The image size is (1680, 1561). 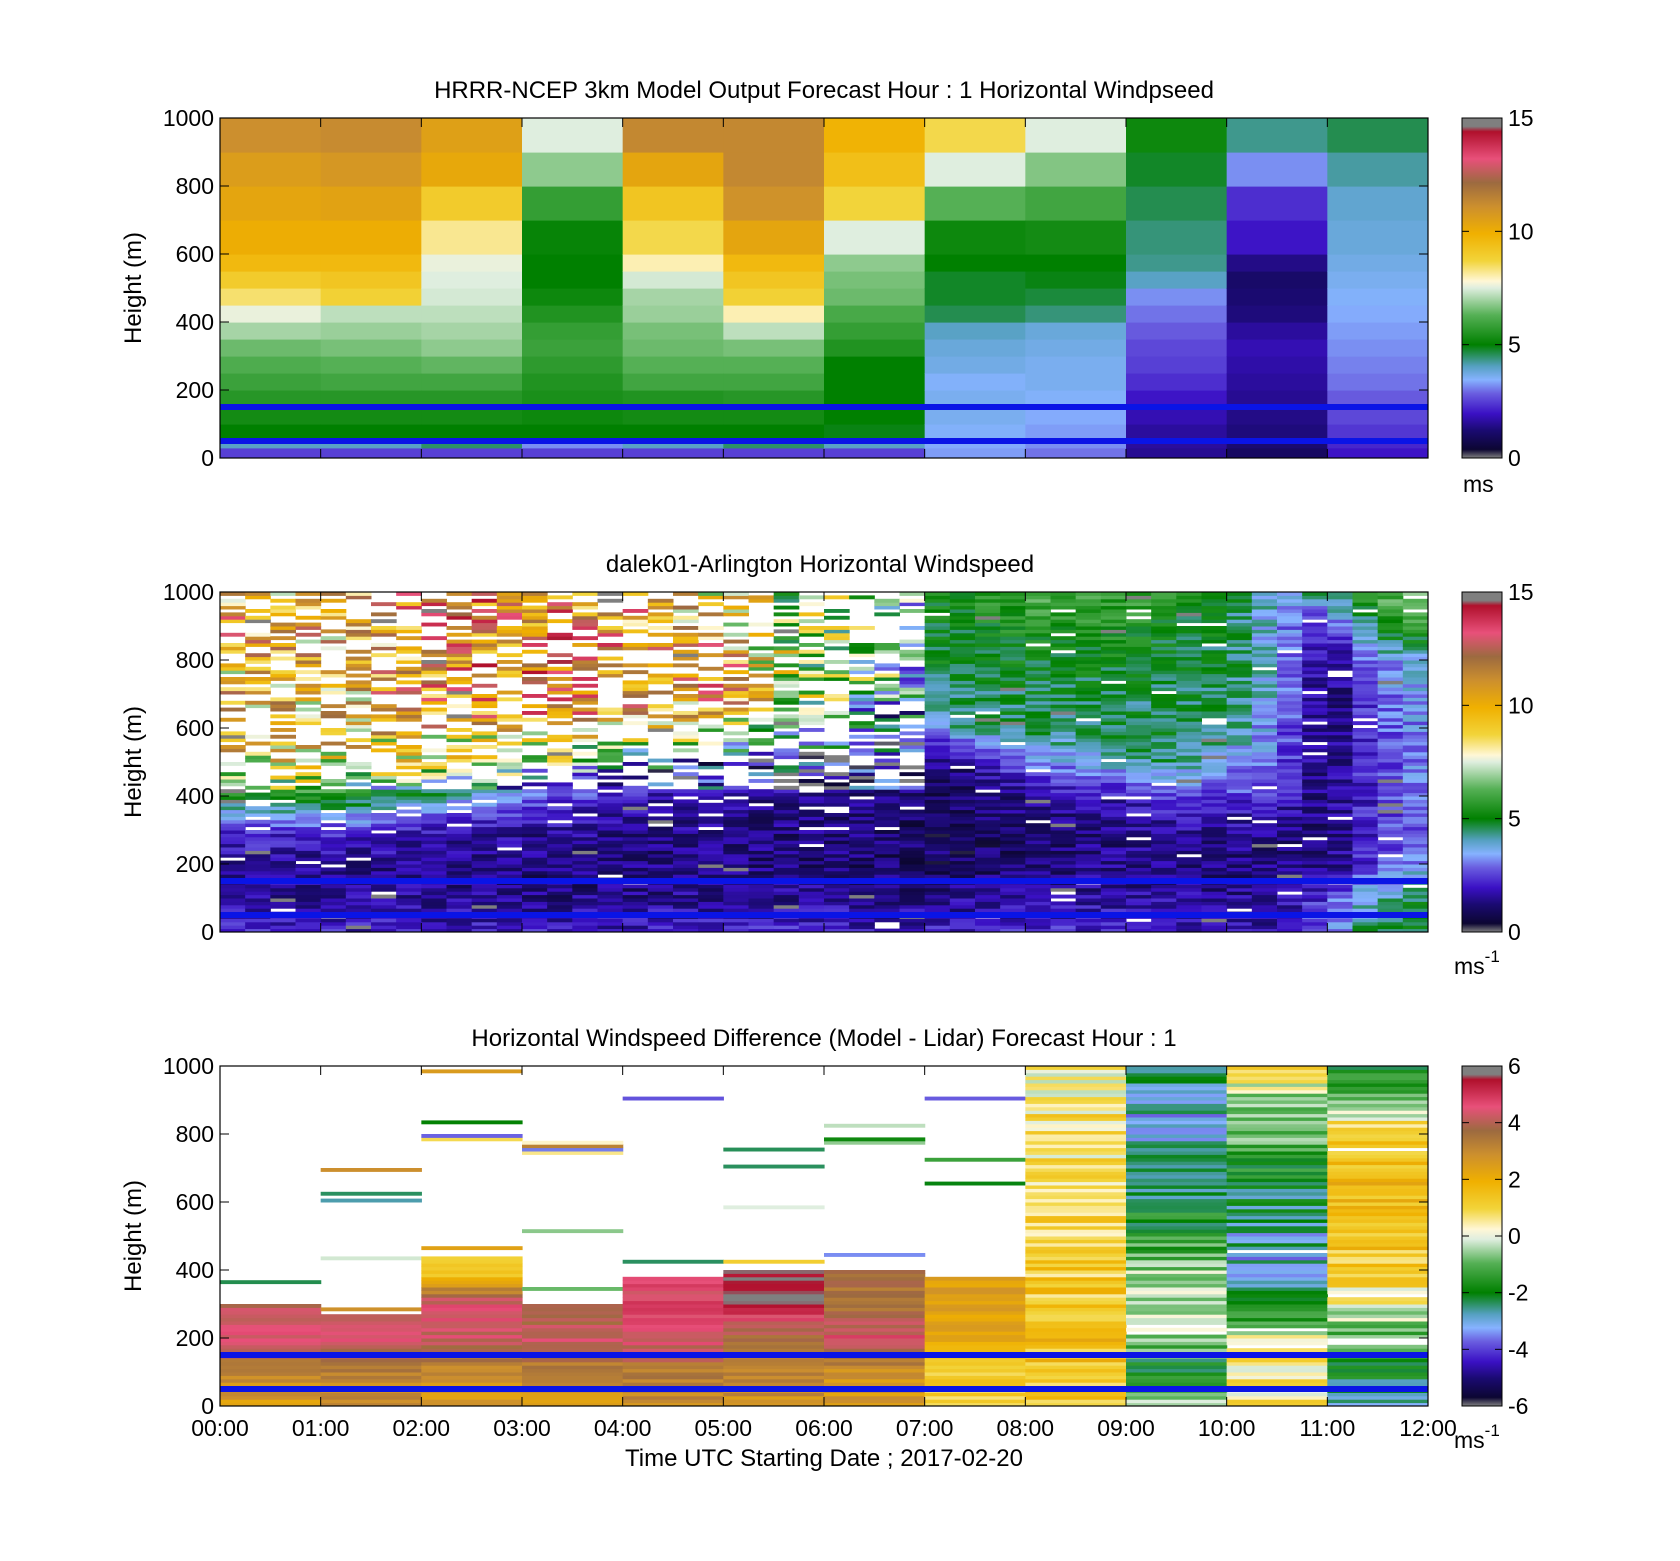 I want to click on heatmap-cell-2068, so click(x=937, y=658).